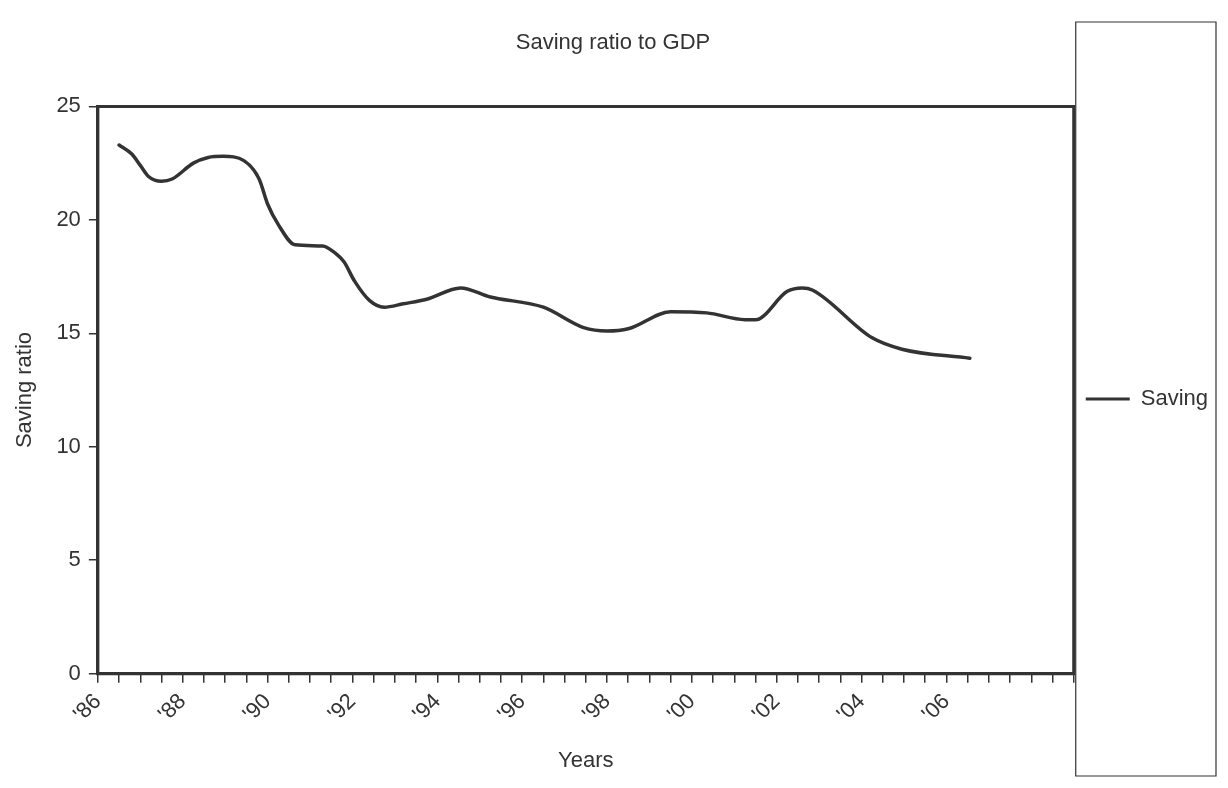 The image size is (1228, 788). I want to click on y-tick-label: 10, so click(68, 445).